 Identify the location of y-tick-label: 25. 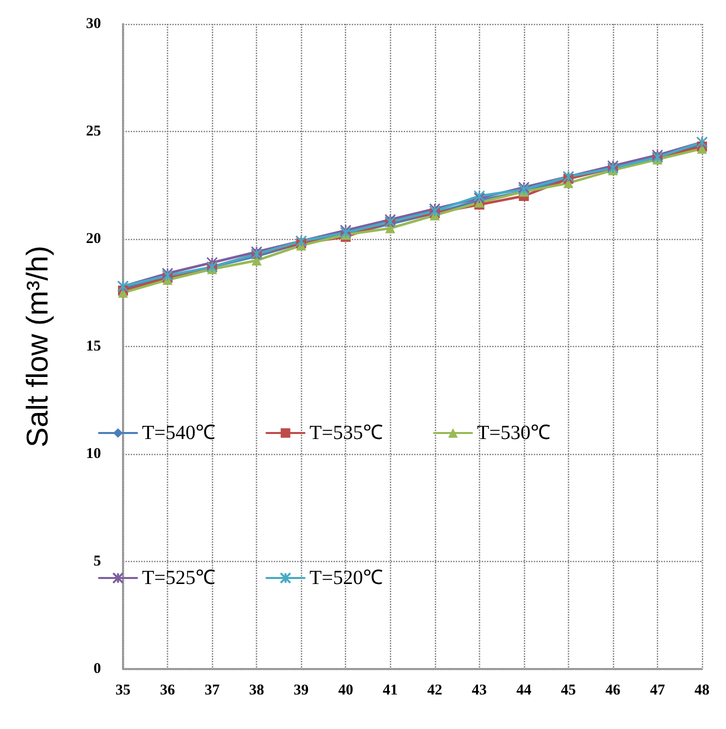
(93, 132).